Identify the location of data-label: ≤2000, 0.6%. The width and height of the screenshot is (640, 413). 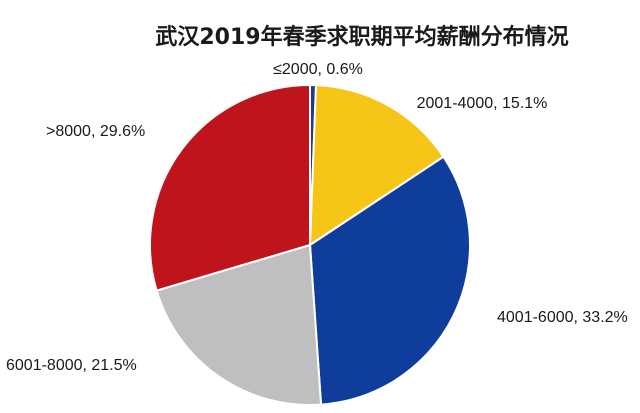
(318, 69).